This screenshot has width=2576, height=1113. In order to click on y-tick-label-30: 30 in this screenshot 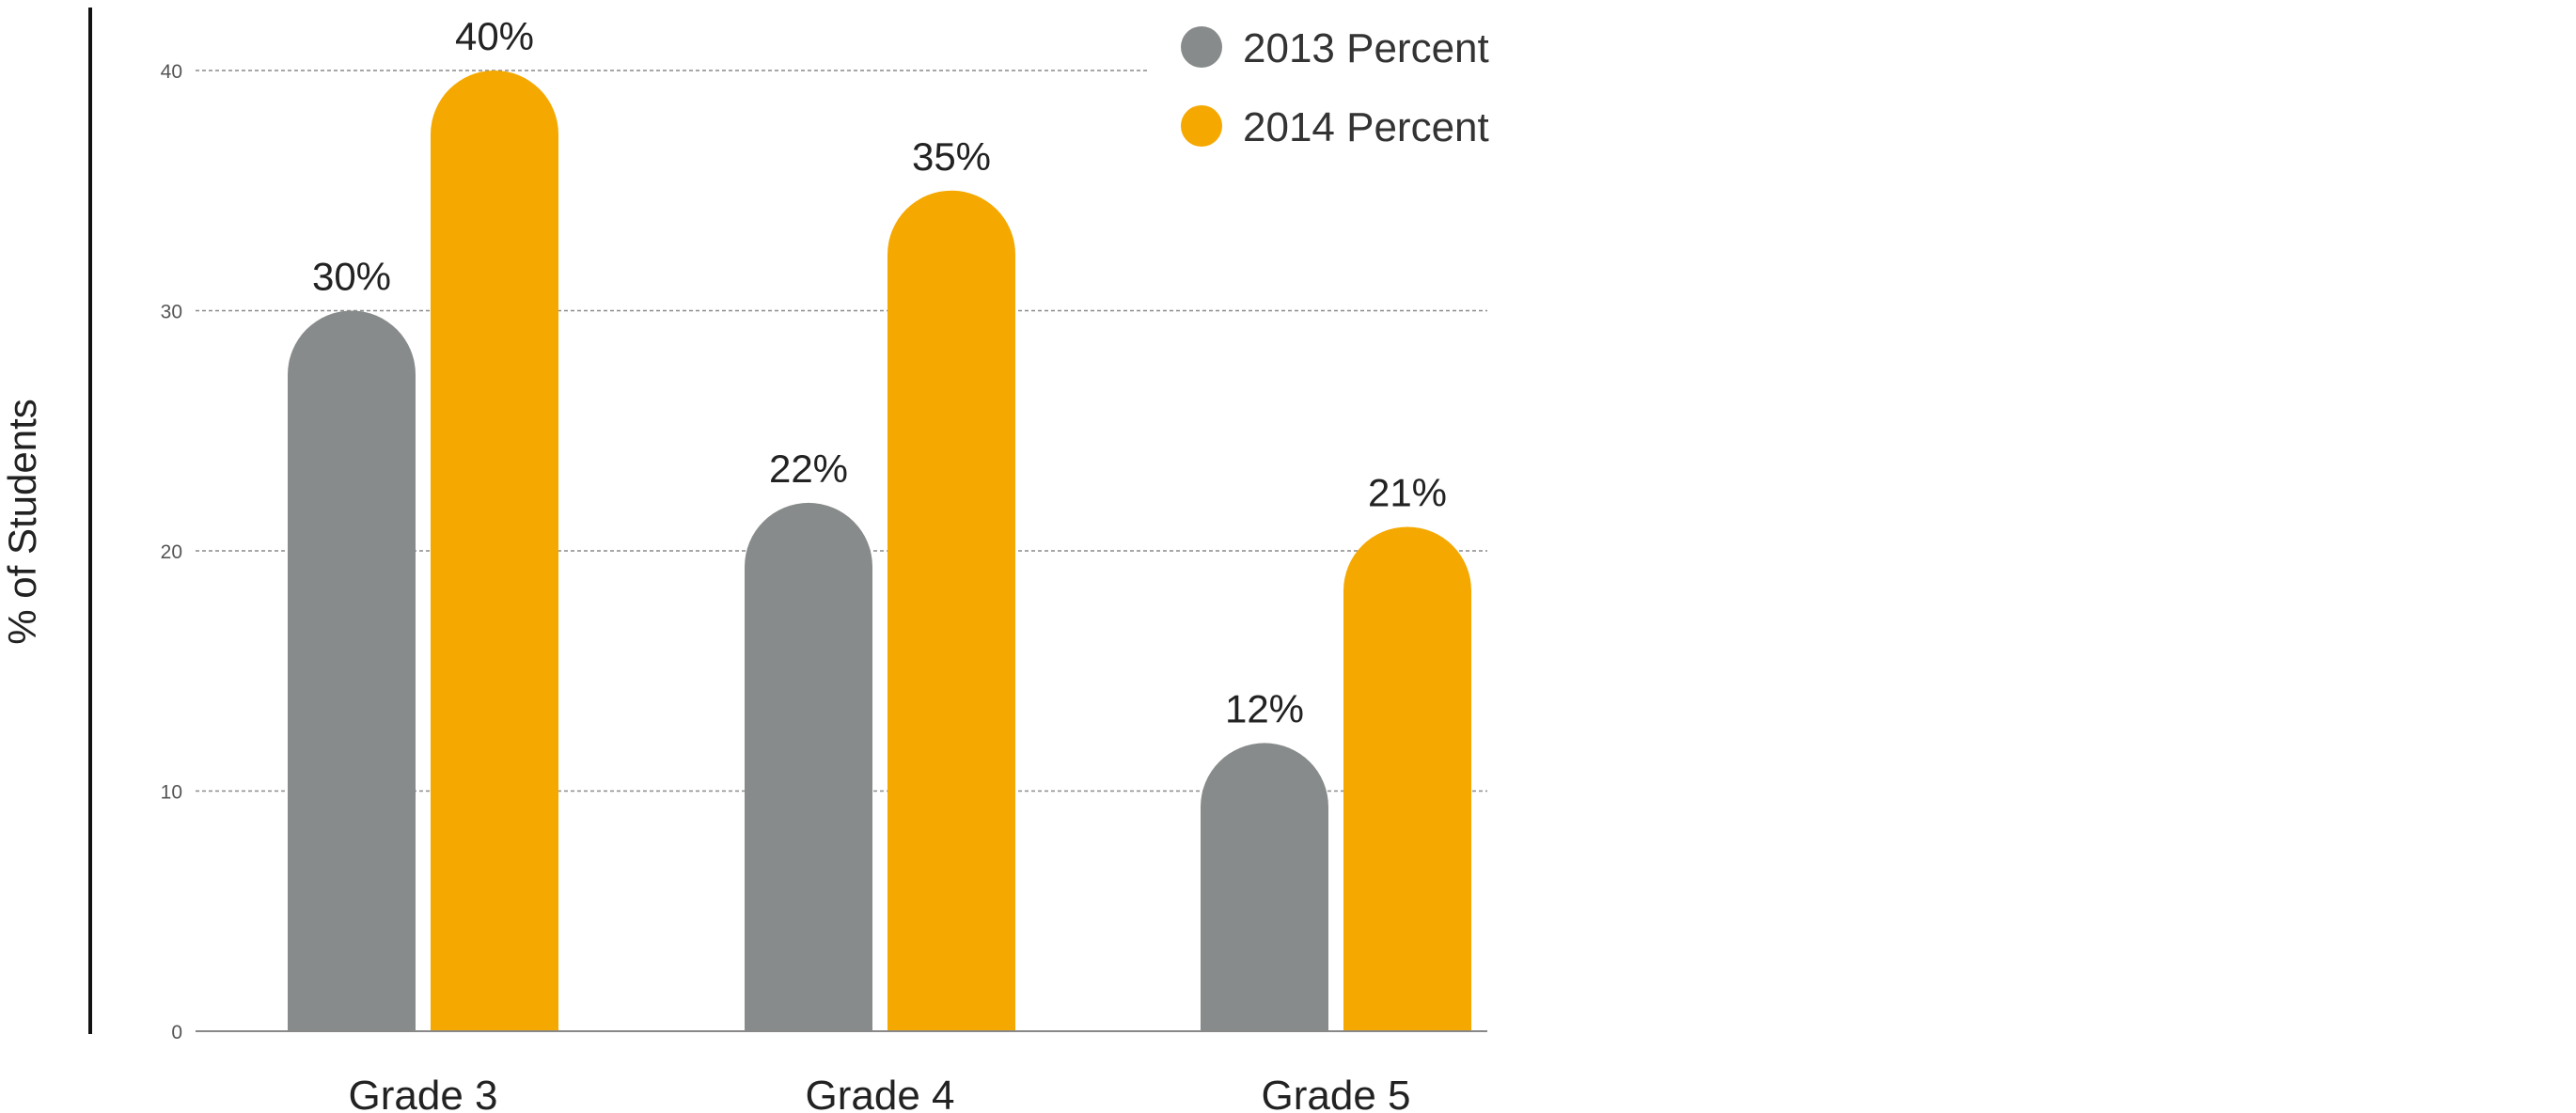, I will do `click(172, 312)`.